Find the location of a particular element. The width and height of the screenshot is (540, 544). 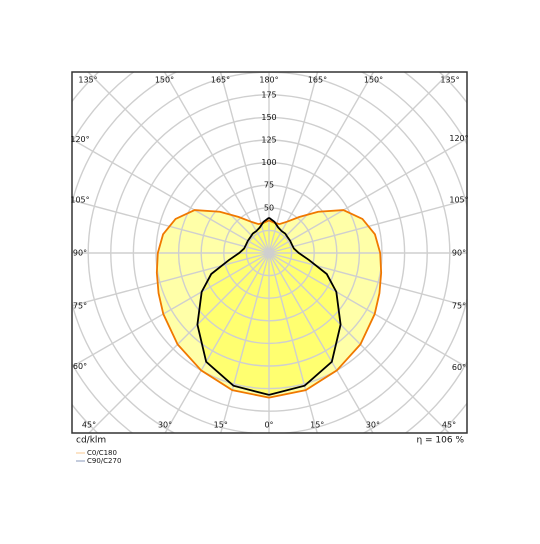

r-tick-label: 175 is located at coordinates (268, 94).